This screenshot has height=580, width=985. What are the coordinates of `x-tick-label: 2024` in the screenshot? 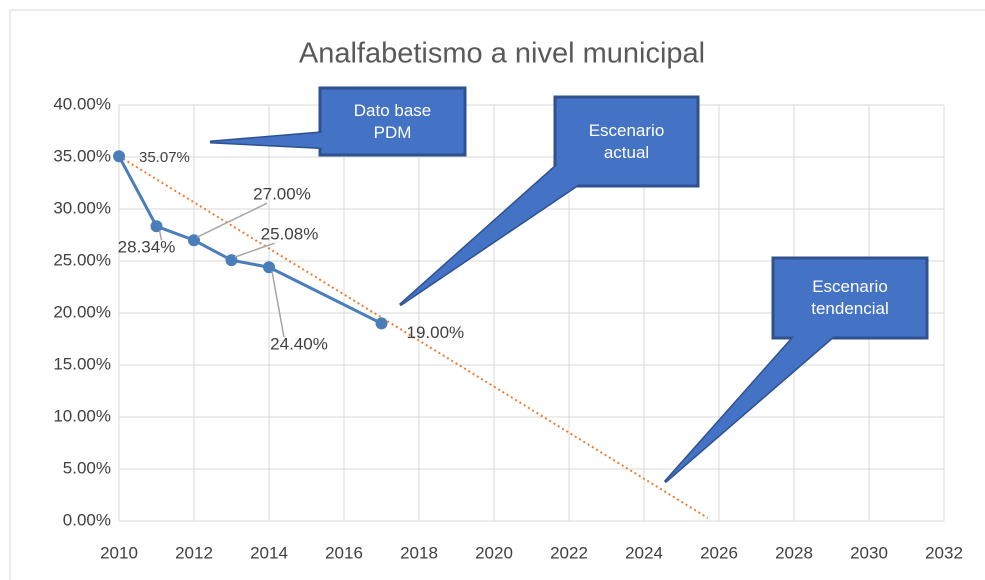 It's located at (644, 552).